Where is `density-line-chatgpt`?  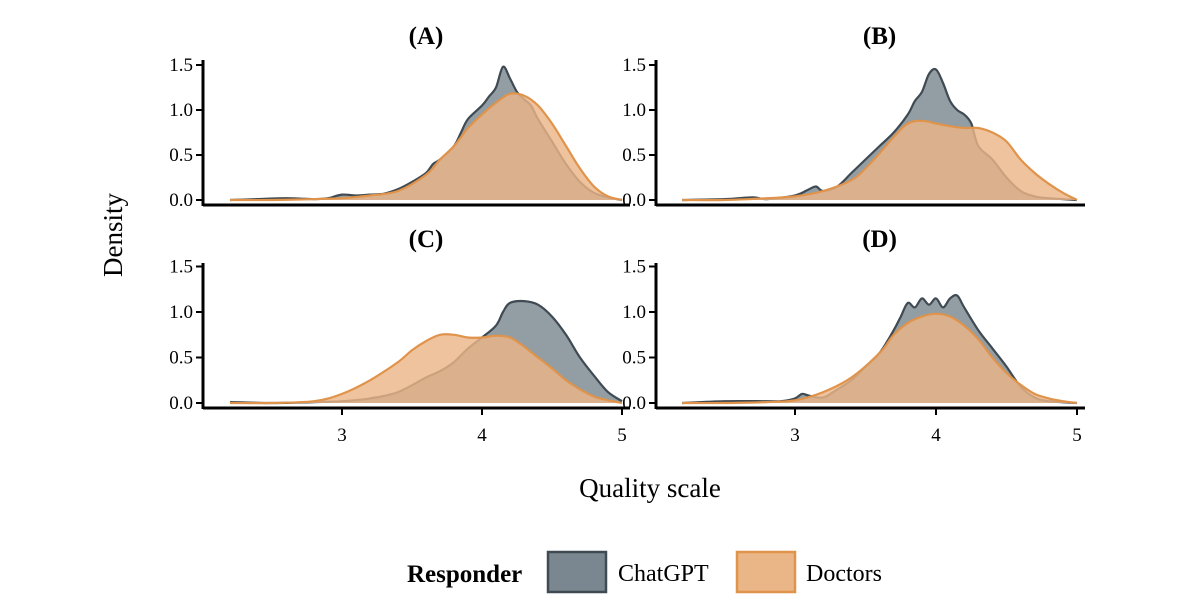
density-line-chatgpt is located at coordinates (880, 349).